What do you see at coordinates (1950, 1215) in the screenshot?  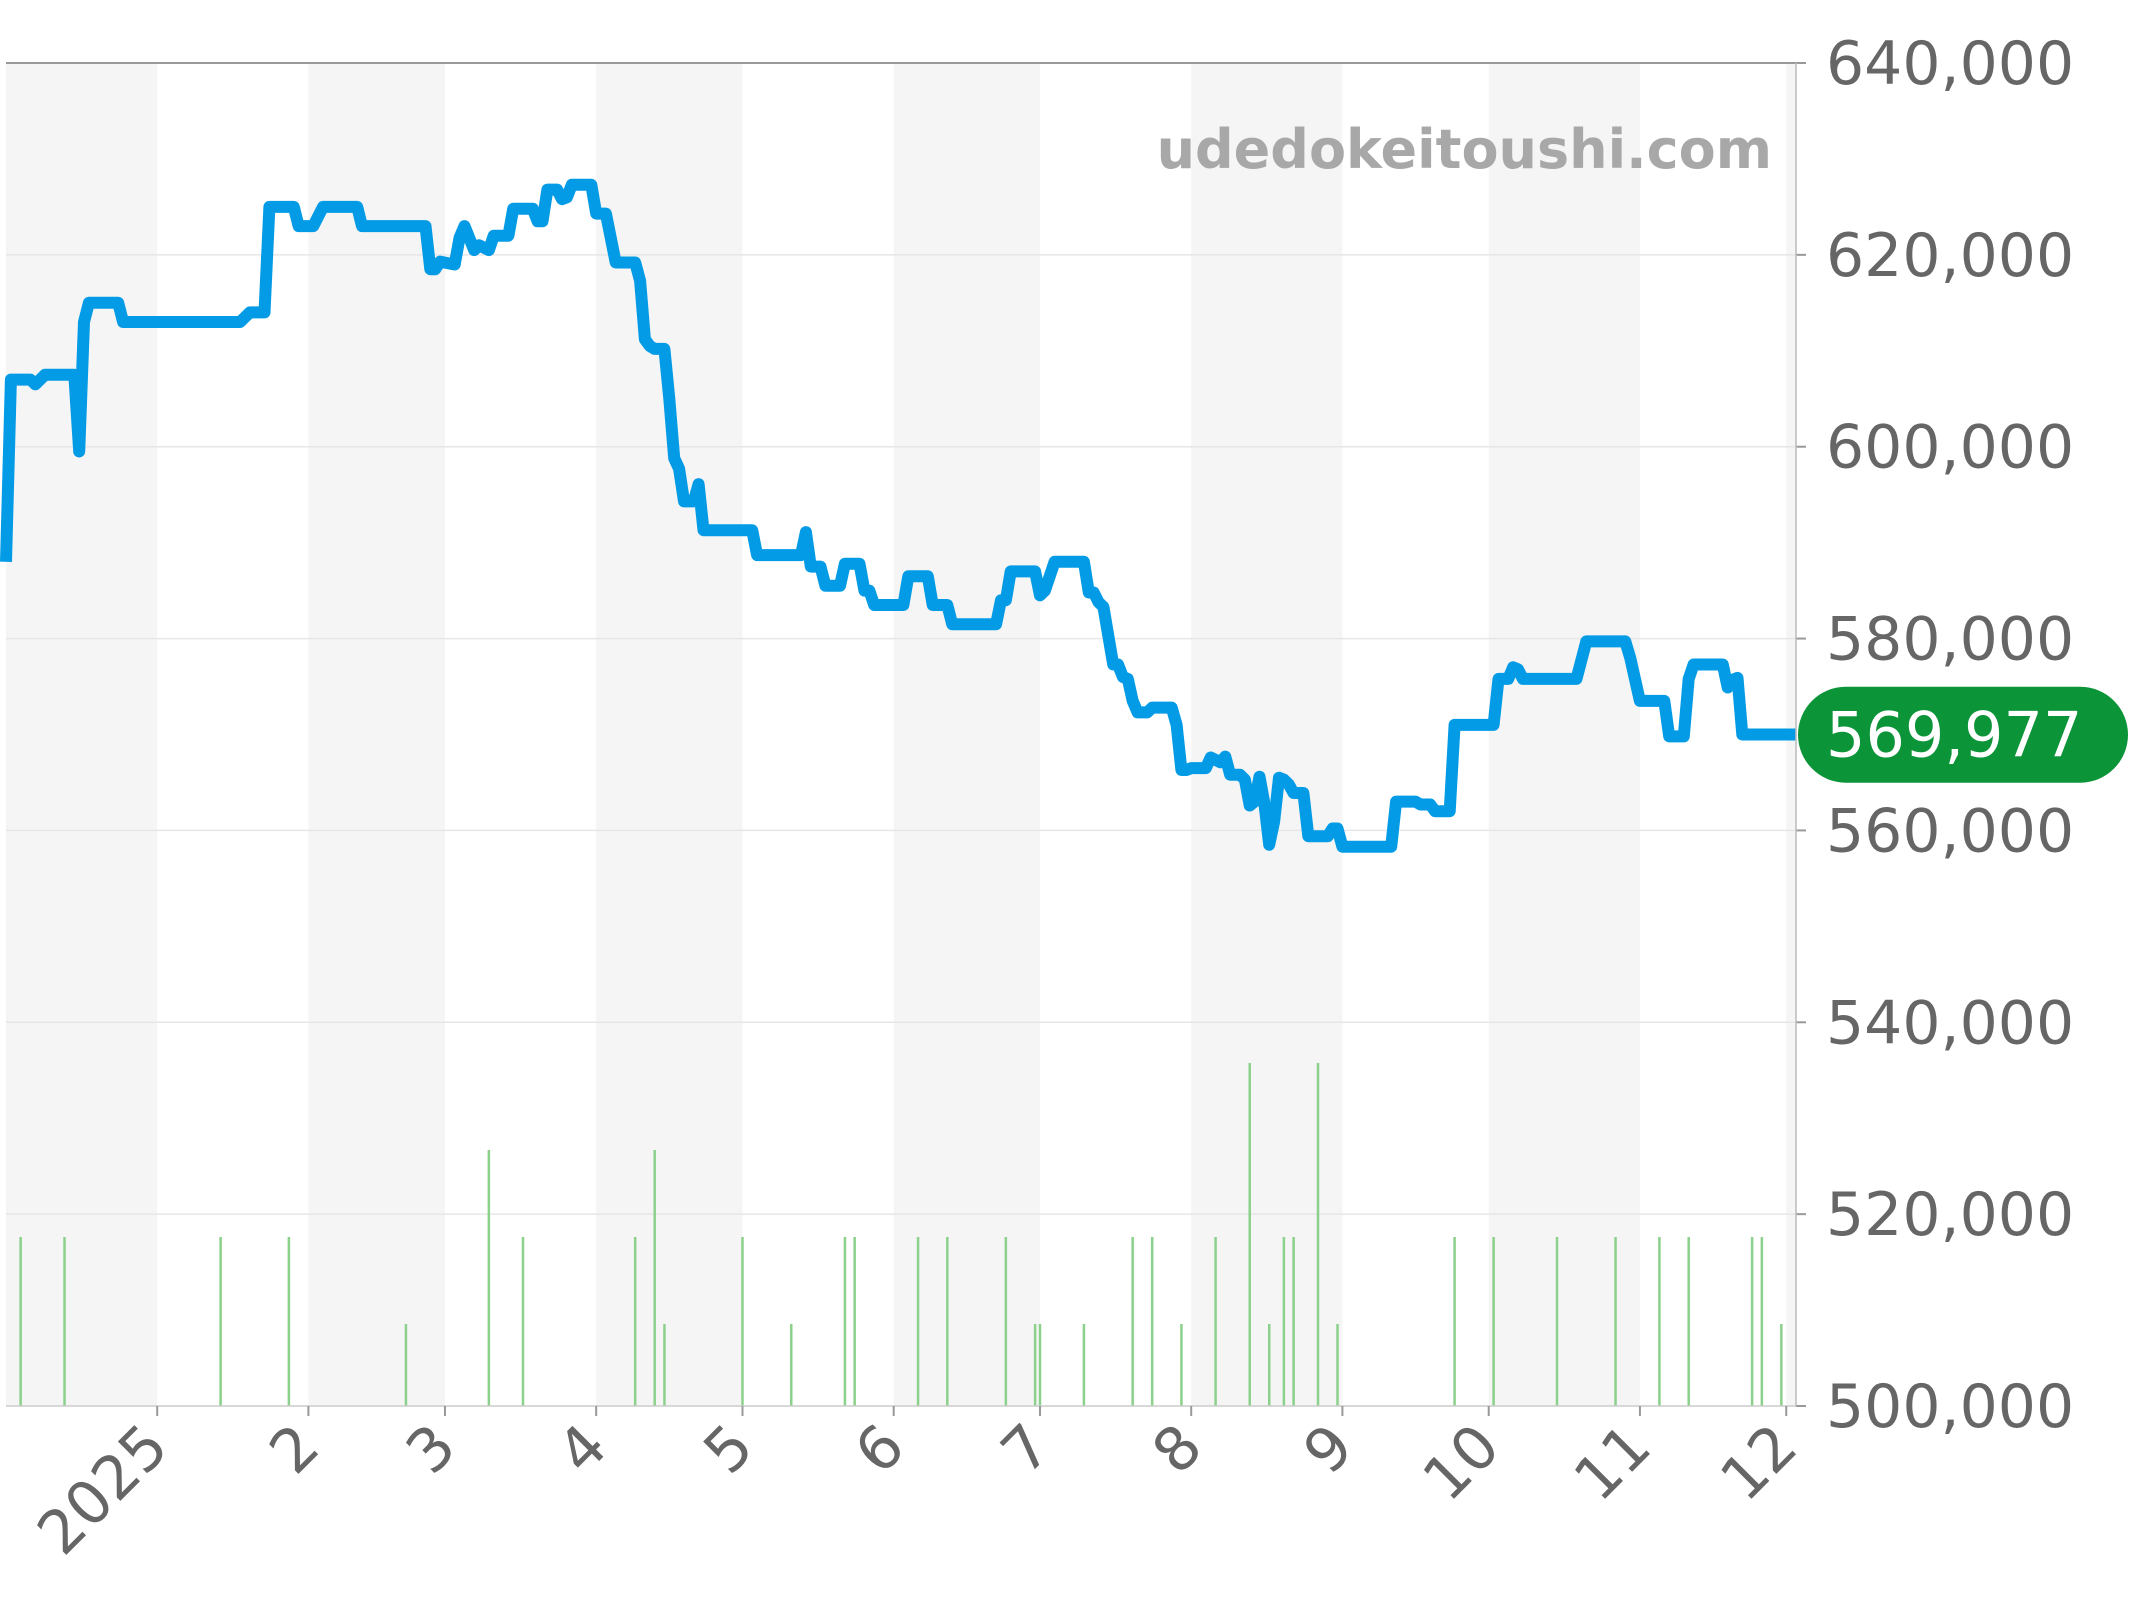 I see `y-tick-label: 520,000` at bounding box center [1950, 1215].